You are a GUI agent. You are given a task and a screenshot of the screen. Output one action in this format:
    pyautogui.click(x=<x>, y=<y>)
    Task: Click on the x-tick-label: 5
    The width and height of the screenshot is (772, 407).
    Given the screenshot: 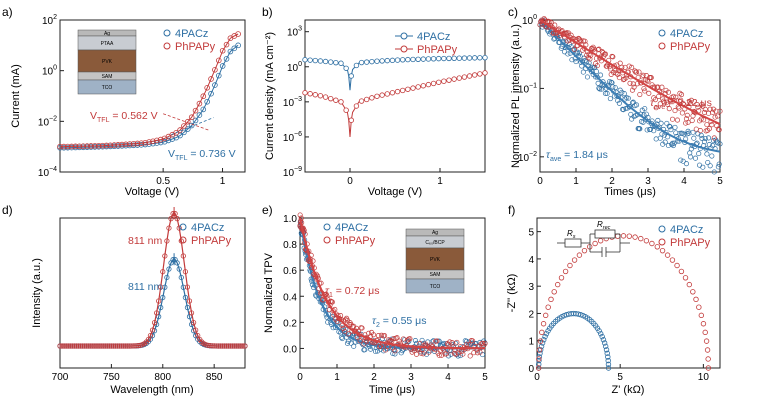 What is the action you would take?
    pyautogui.click(x=720, y=181)
    